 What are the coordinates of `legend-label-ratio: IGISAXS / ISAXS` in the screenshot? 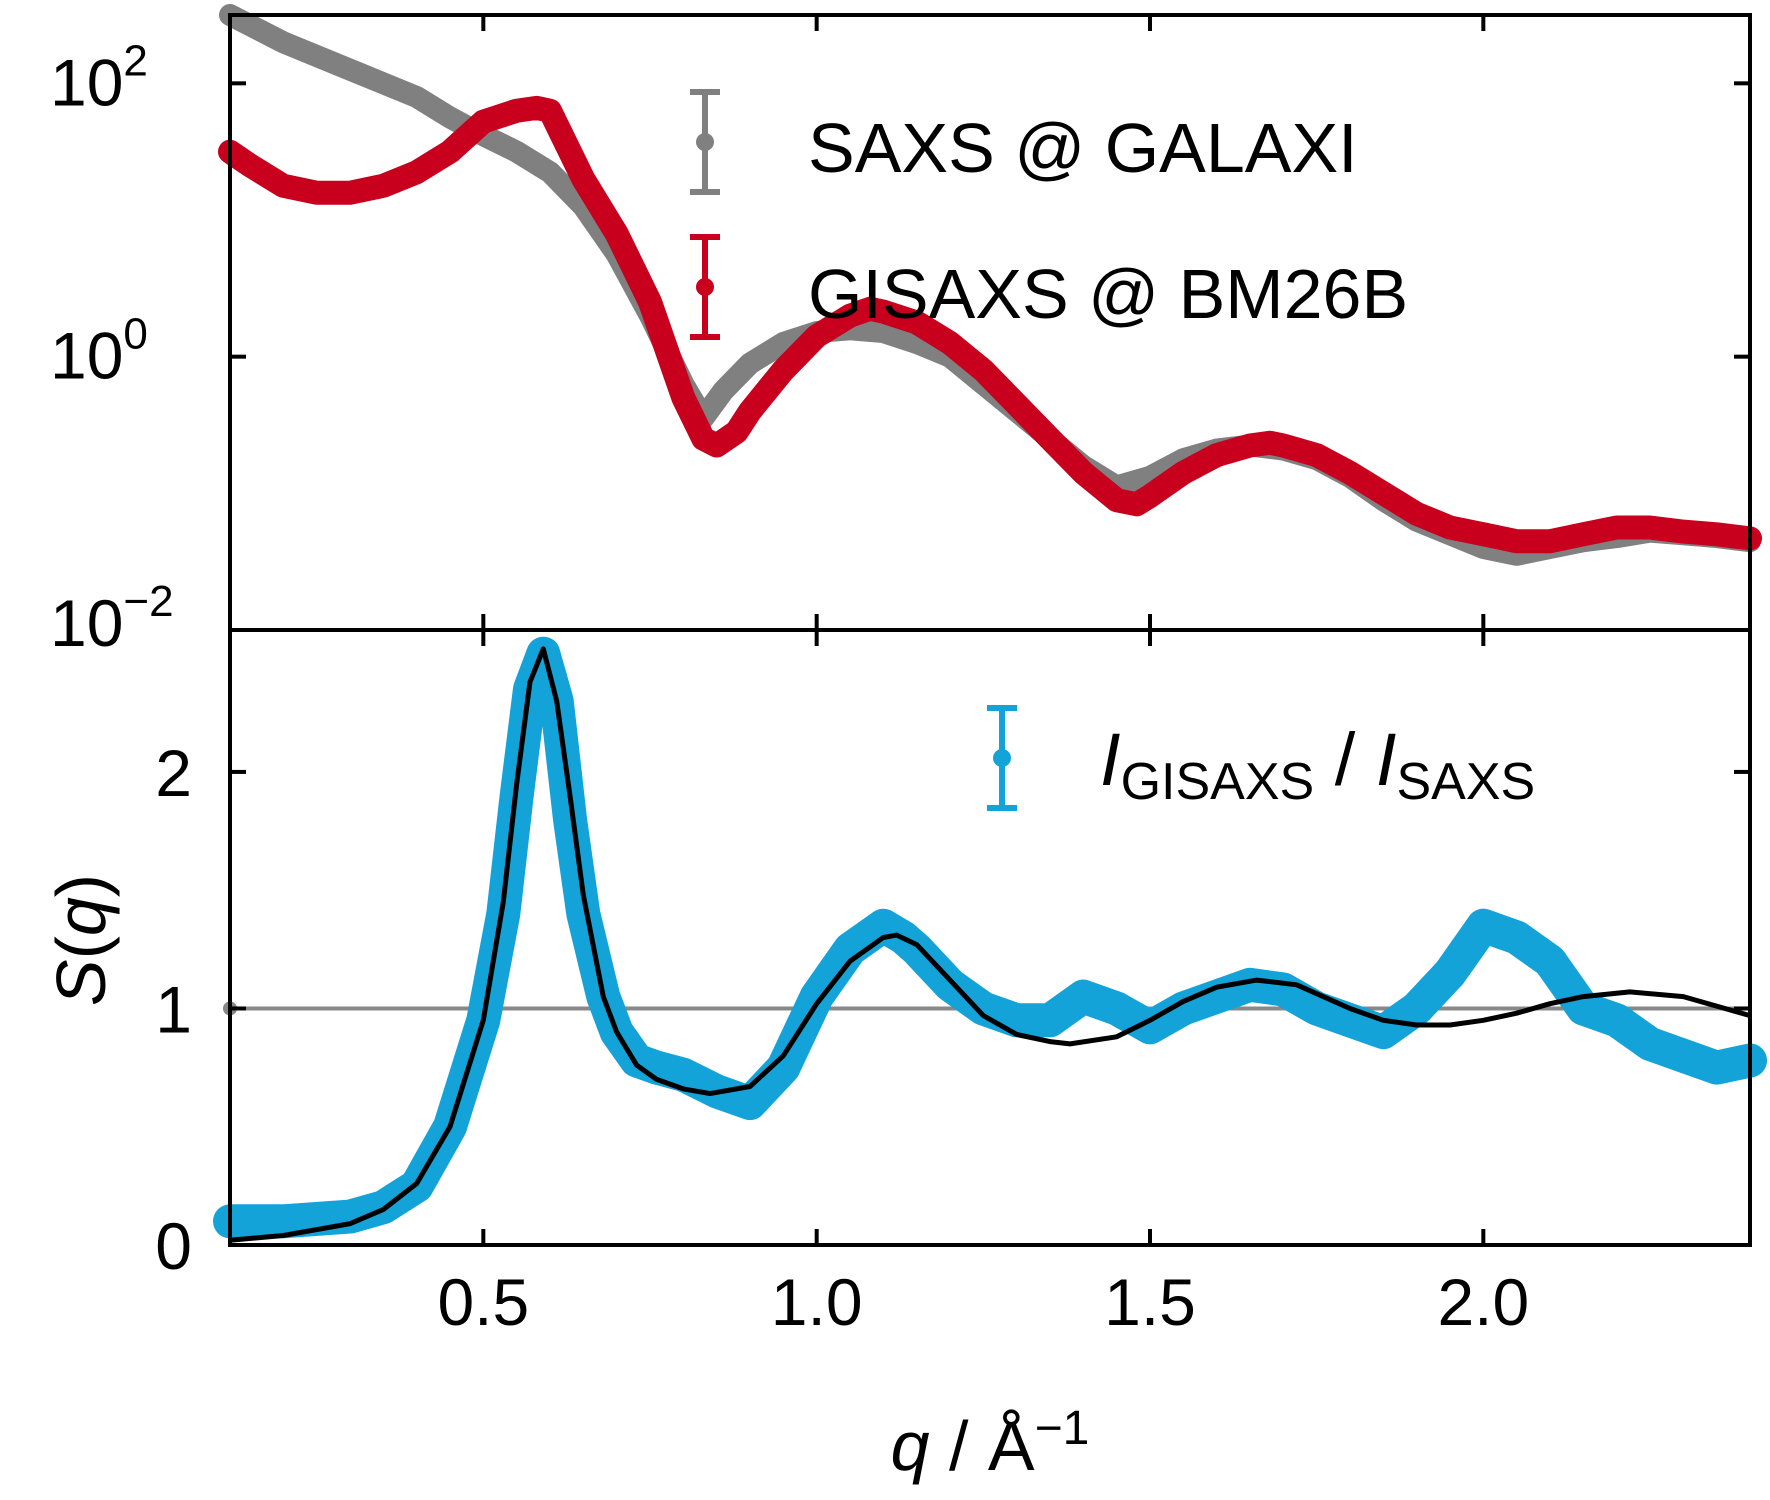 It's located at (1317, 764).